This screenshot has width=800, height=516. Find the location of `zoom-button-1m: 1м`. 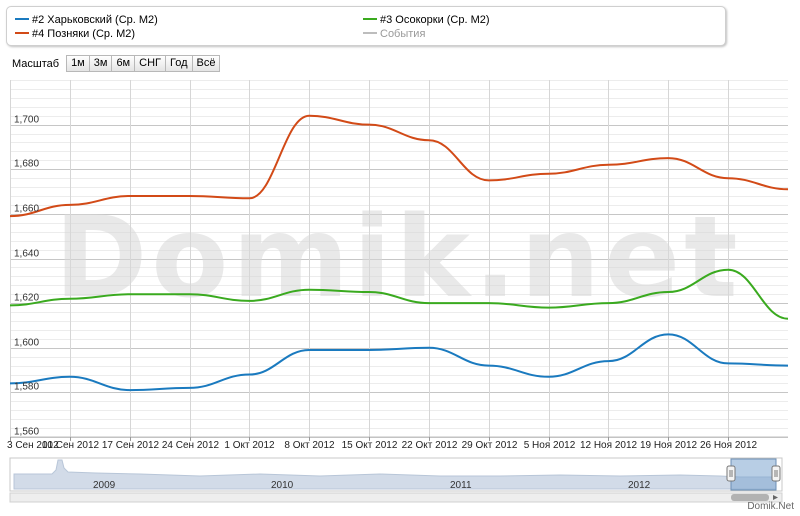

zoom-button-1m: 1м is located at coordinates (78, 63).